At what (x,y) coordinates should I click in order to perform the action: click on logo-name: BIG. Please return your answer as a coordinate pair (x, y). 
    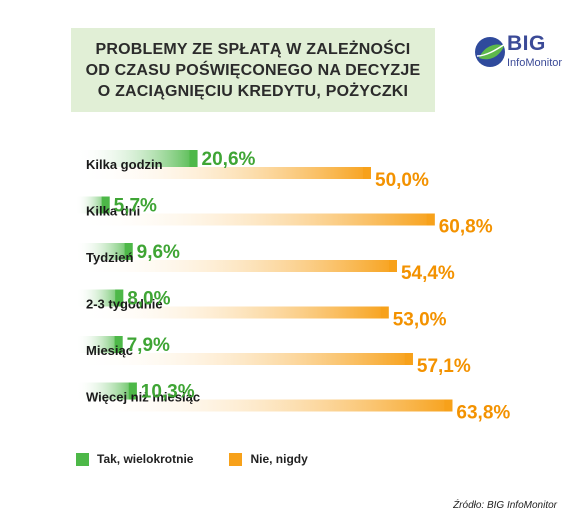
    Looking at the image, I should click on (526, 43).